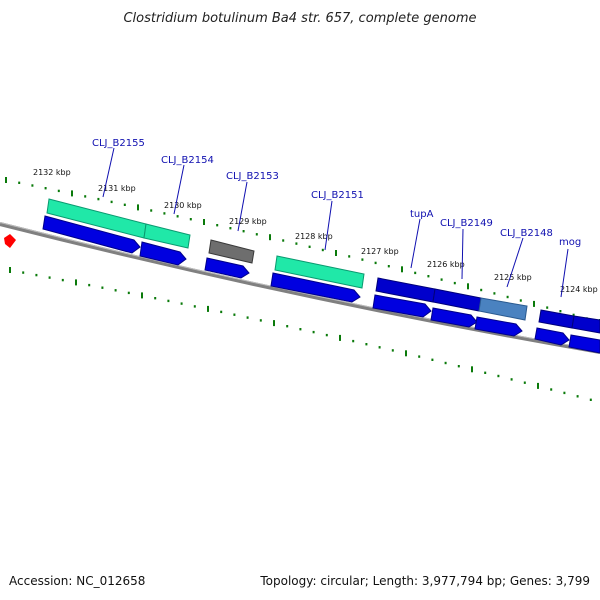  Describe the element at coordinates (315, 287) in the screenshot. I see `cds-arrow-clj-b2151` at that location.